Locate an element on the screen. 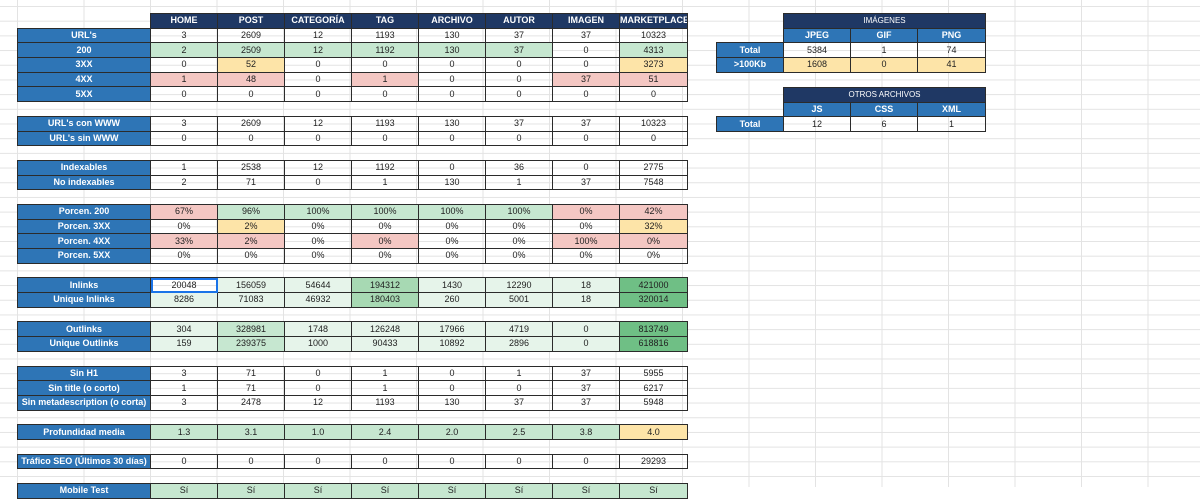  data-cell: 180403 is located at coordinates (385, 300).